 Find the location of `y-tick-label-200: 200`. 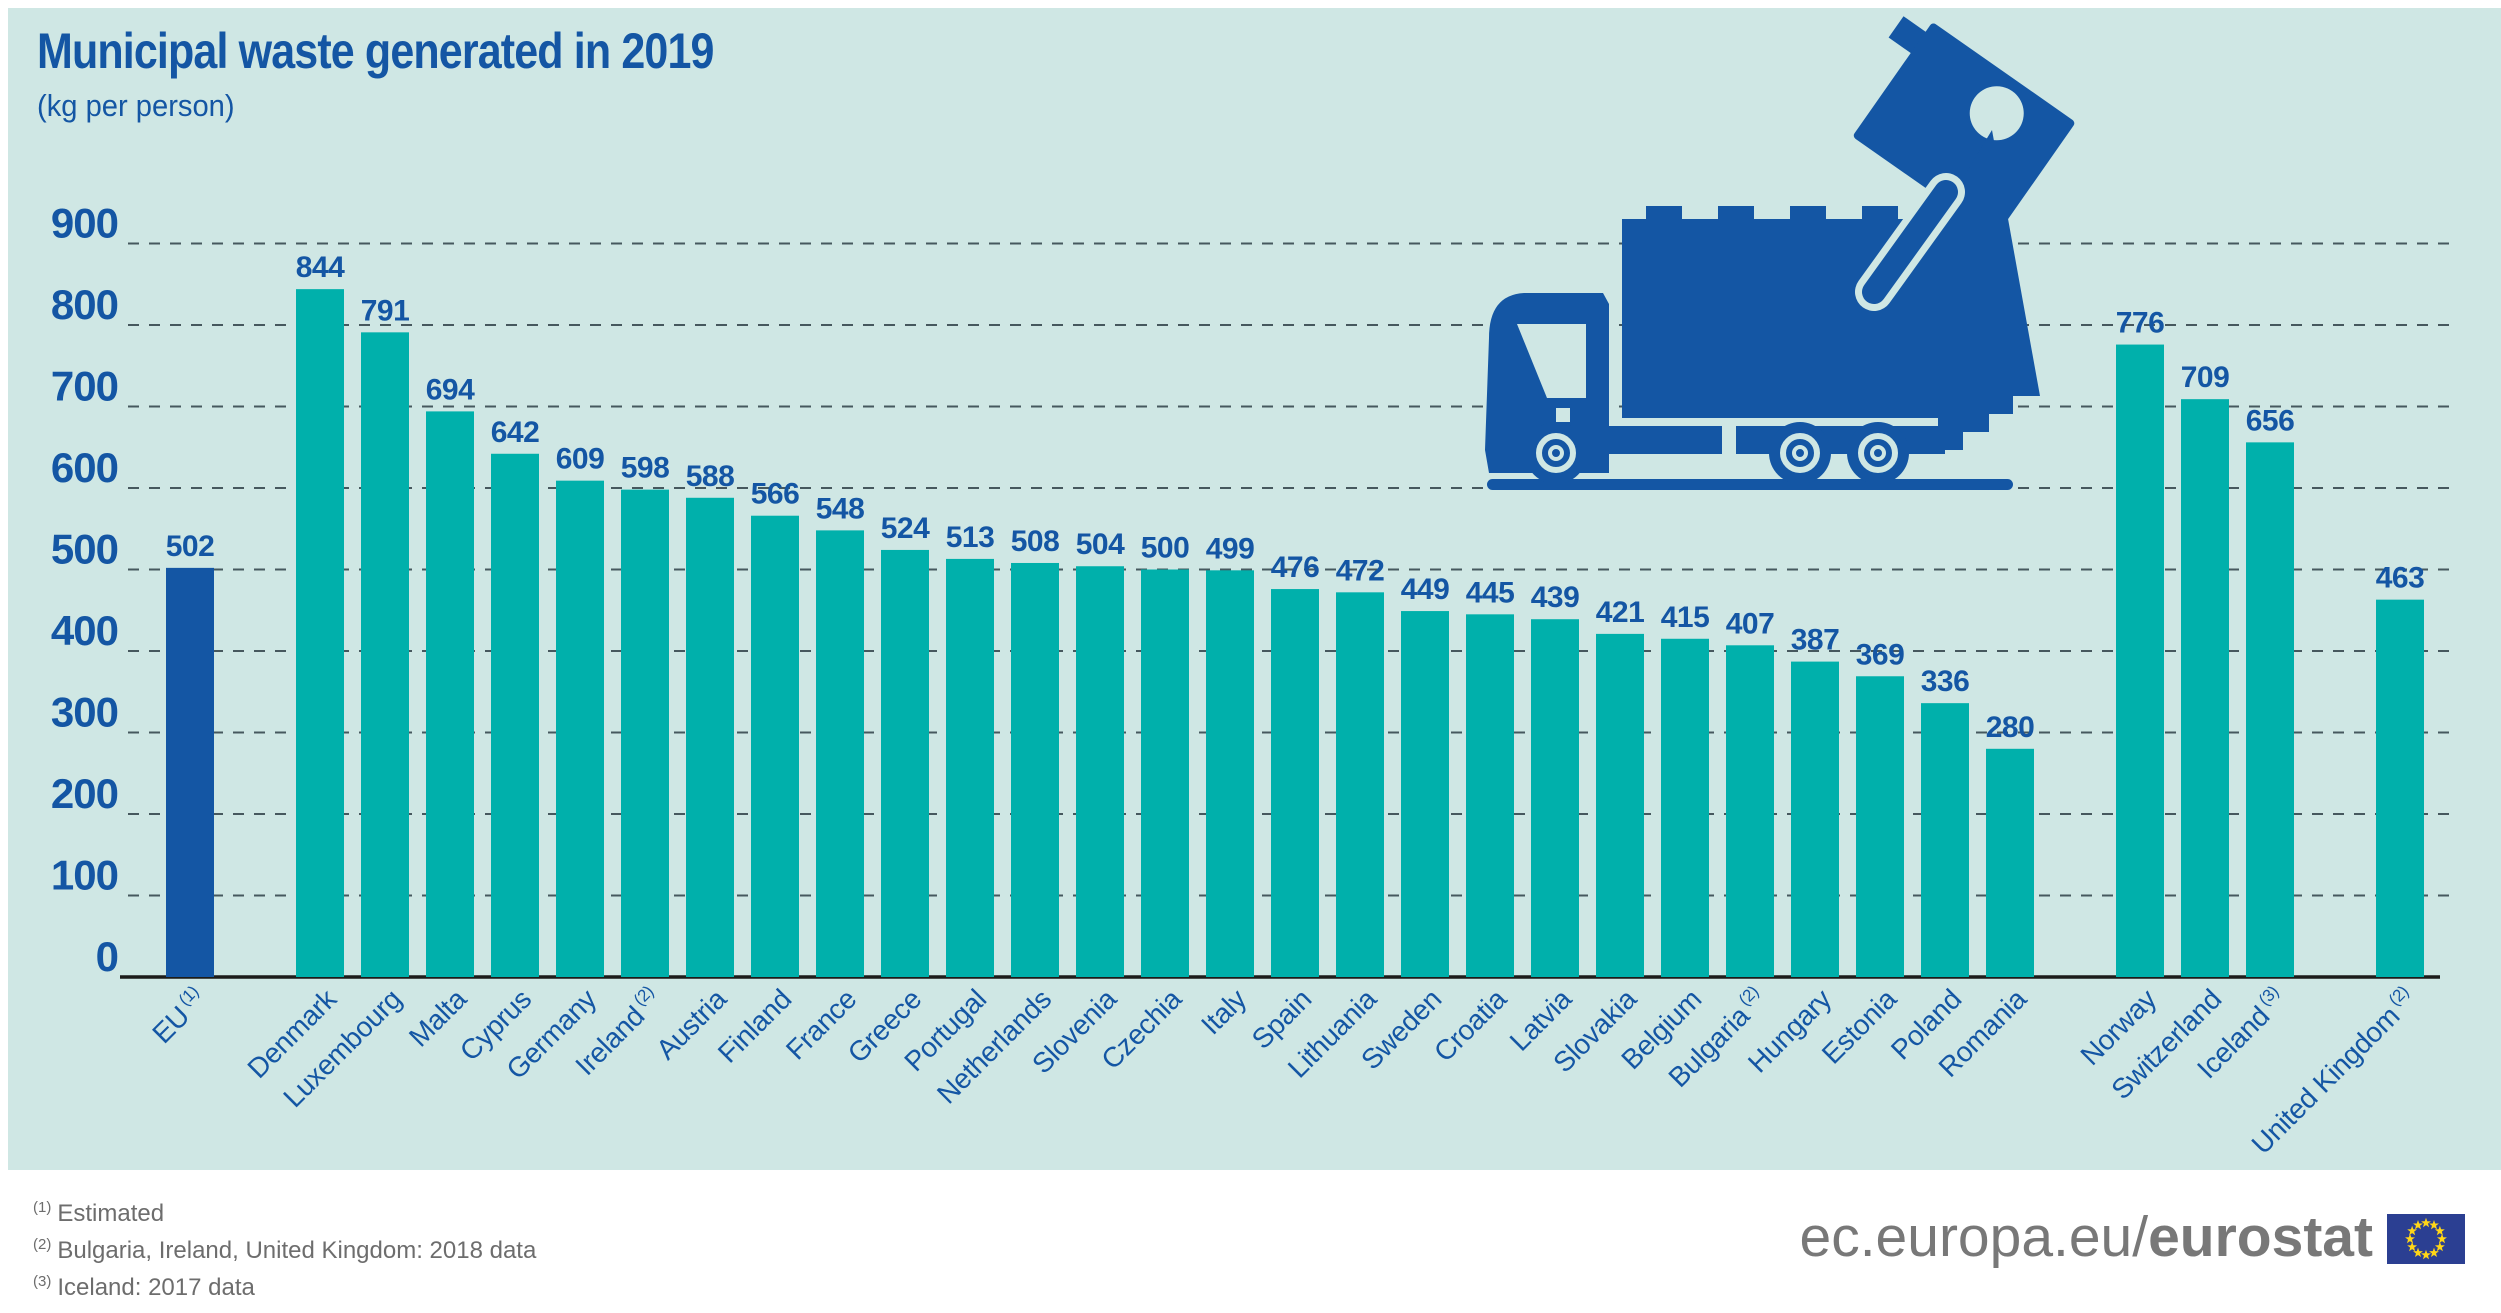

y-tick-label-200: 200 is located at coordinates (84, 793).